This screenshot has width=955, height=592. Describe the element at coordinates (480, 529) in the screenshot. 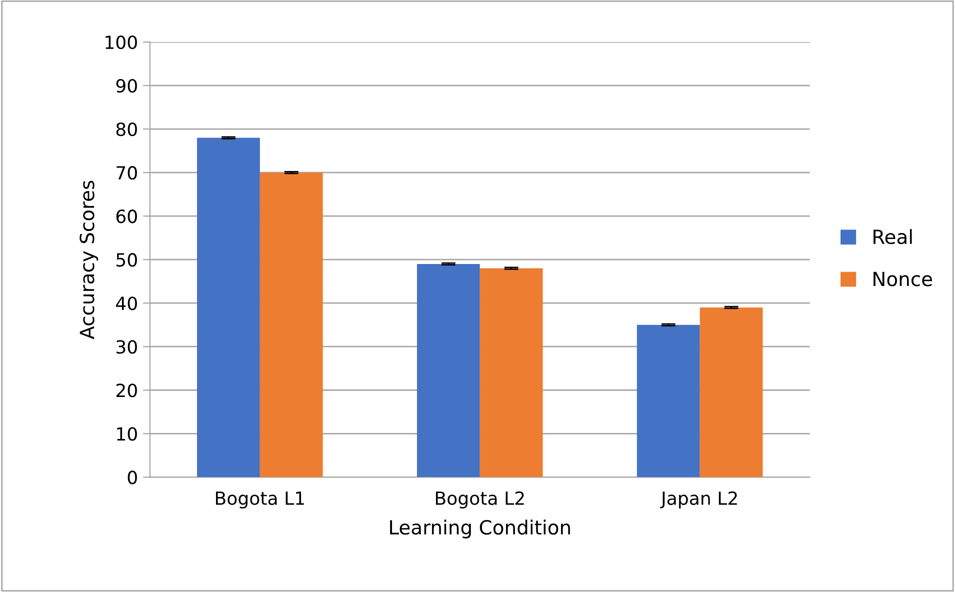

I see `x-axis-title: Learning Condition` at that location.